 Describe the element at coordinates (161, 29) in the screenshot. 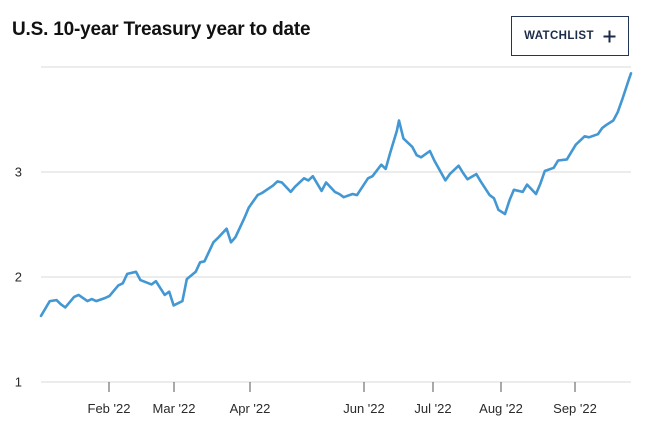

I see `chart-title: U.S. 10-year Treasury year to date` at that location.